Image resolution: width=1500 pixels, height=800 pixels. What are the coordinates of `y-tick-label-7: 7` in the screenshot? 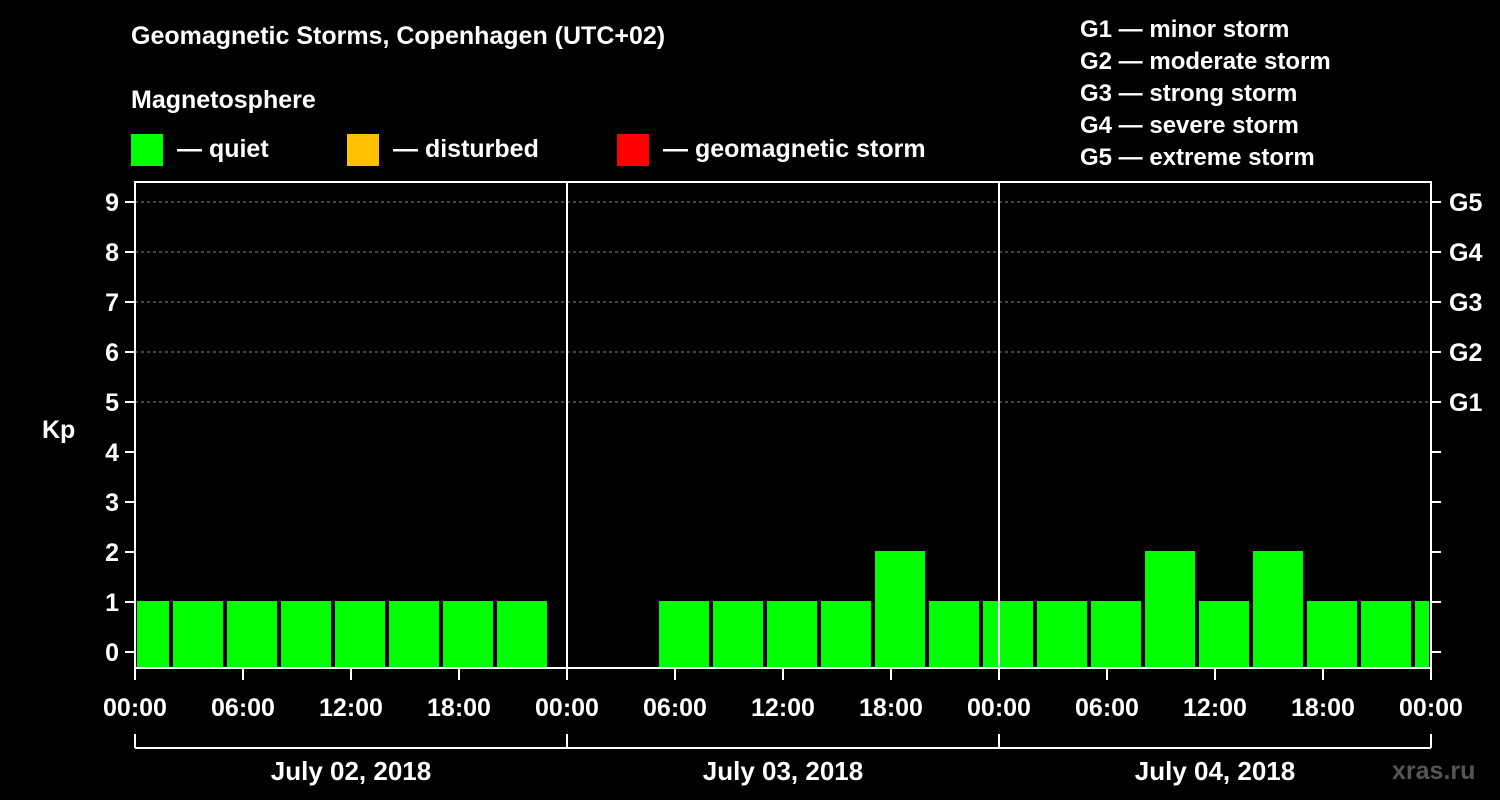 It's located at (112, 303).